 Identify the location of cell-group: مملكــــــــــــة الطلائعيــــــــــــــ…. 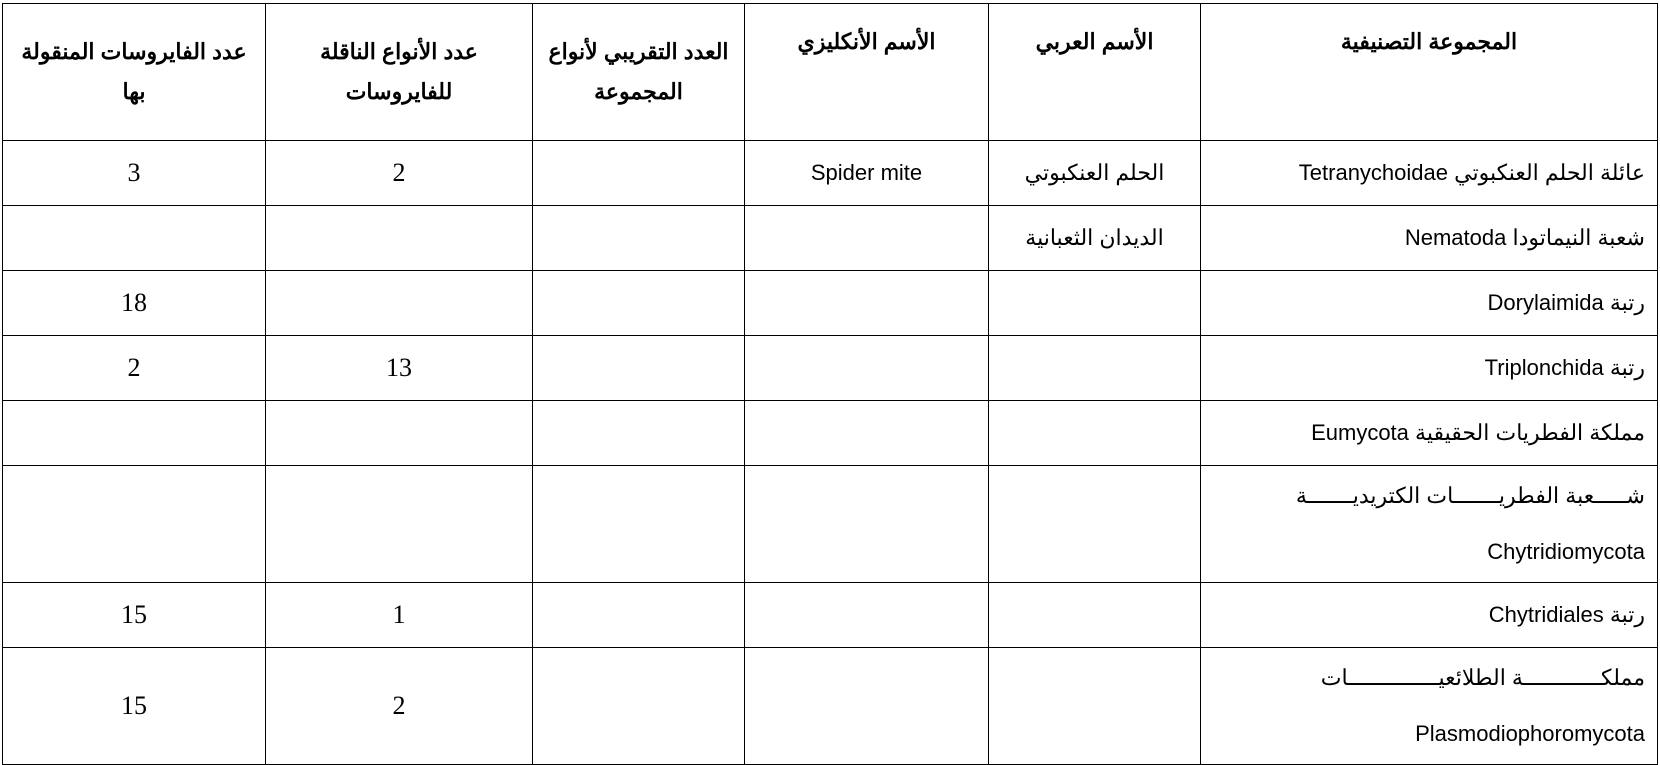
(1429, 706).